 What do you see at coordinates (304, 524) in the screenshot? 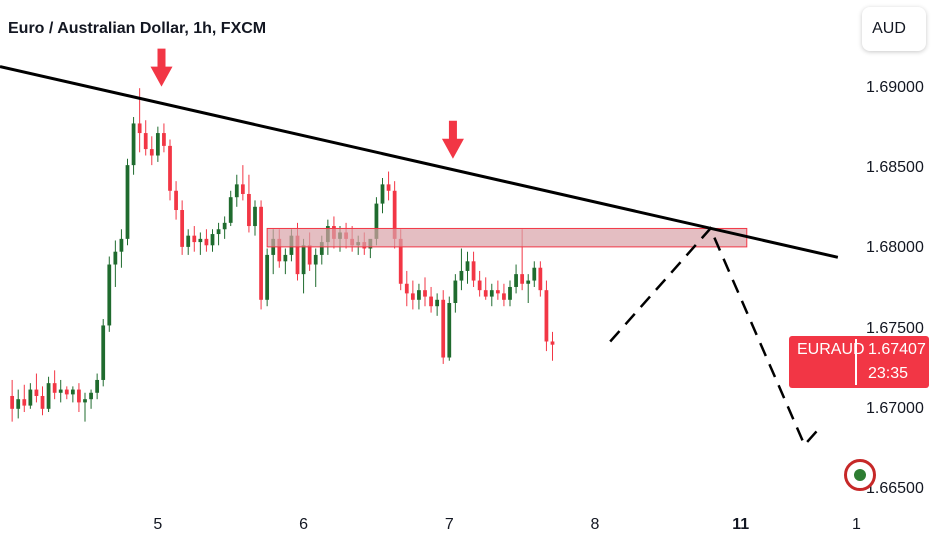
I see `time-tick-label: 6` at bounding box center [304, 524].